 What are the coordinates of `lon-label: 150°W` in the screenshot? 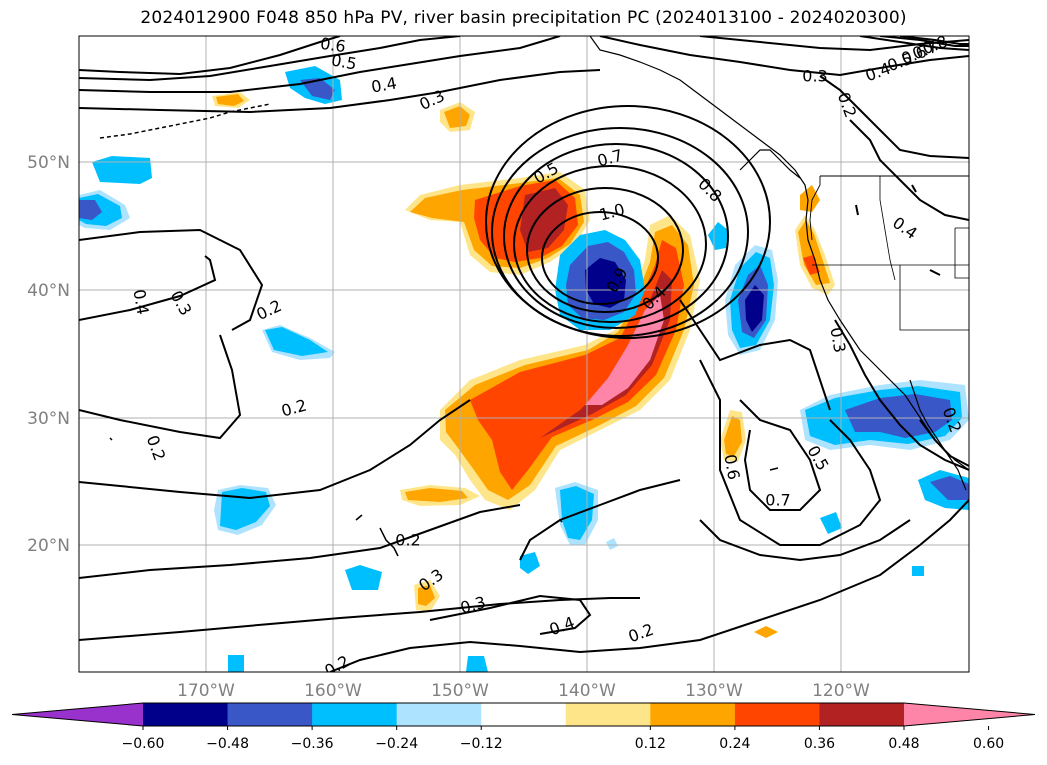 It's located at (460, 691).